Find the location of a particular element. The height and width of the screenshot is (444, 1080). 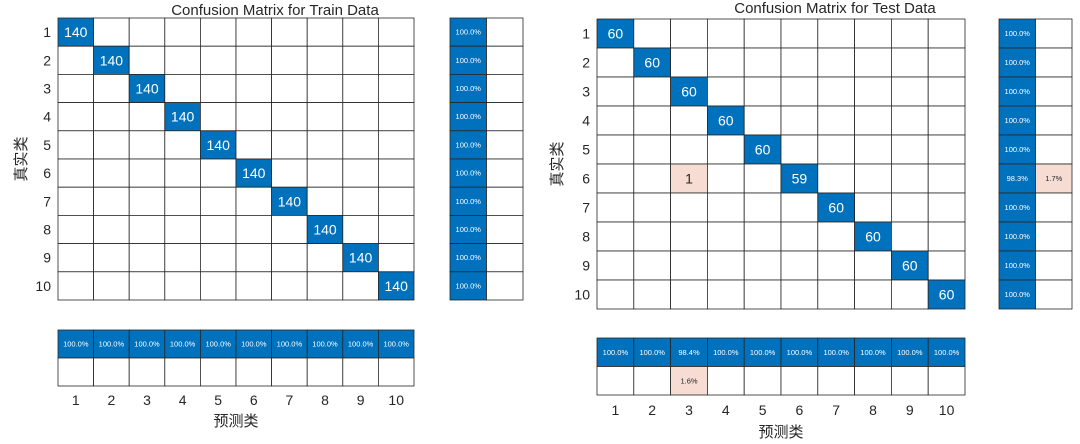

y-tick-label: 5 is located at coordinates (47, 145).